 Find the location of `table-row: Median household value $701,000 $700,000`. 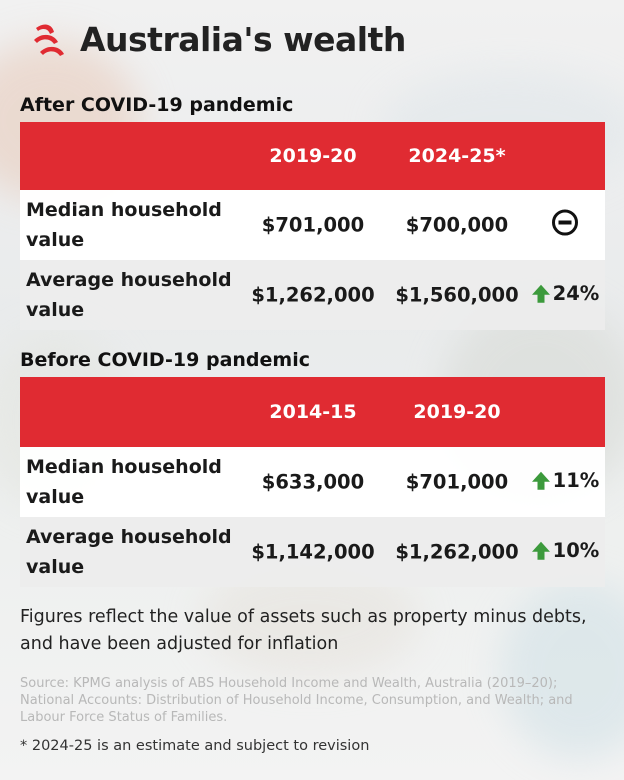

table-row: Median household value $701,000 $700,000 is located at coordinates (312, 225).